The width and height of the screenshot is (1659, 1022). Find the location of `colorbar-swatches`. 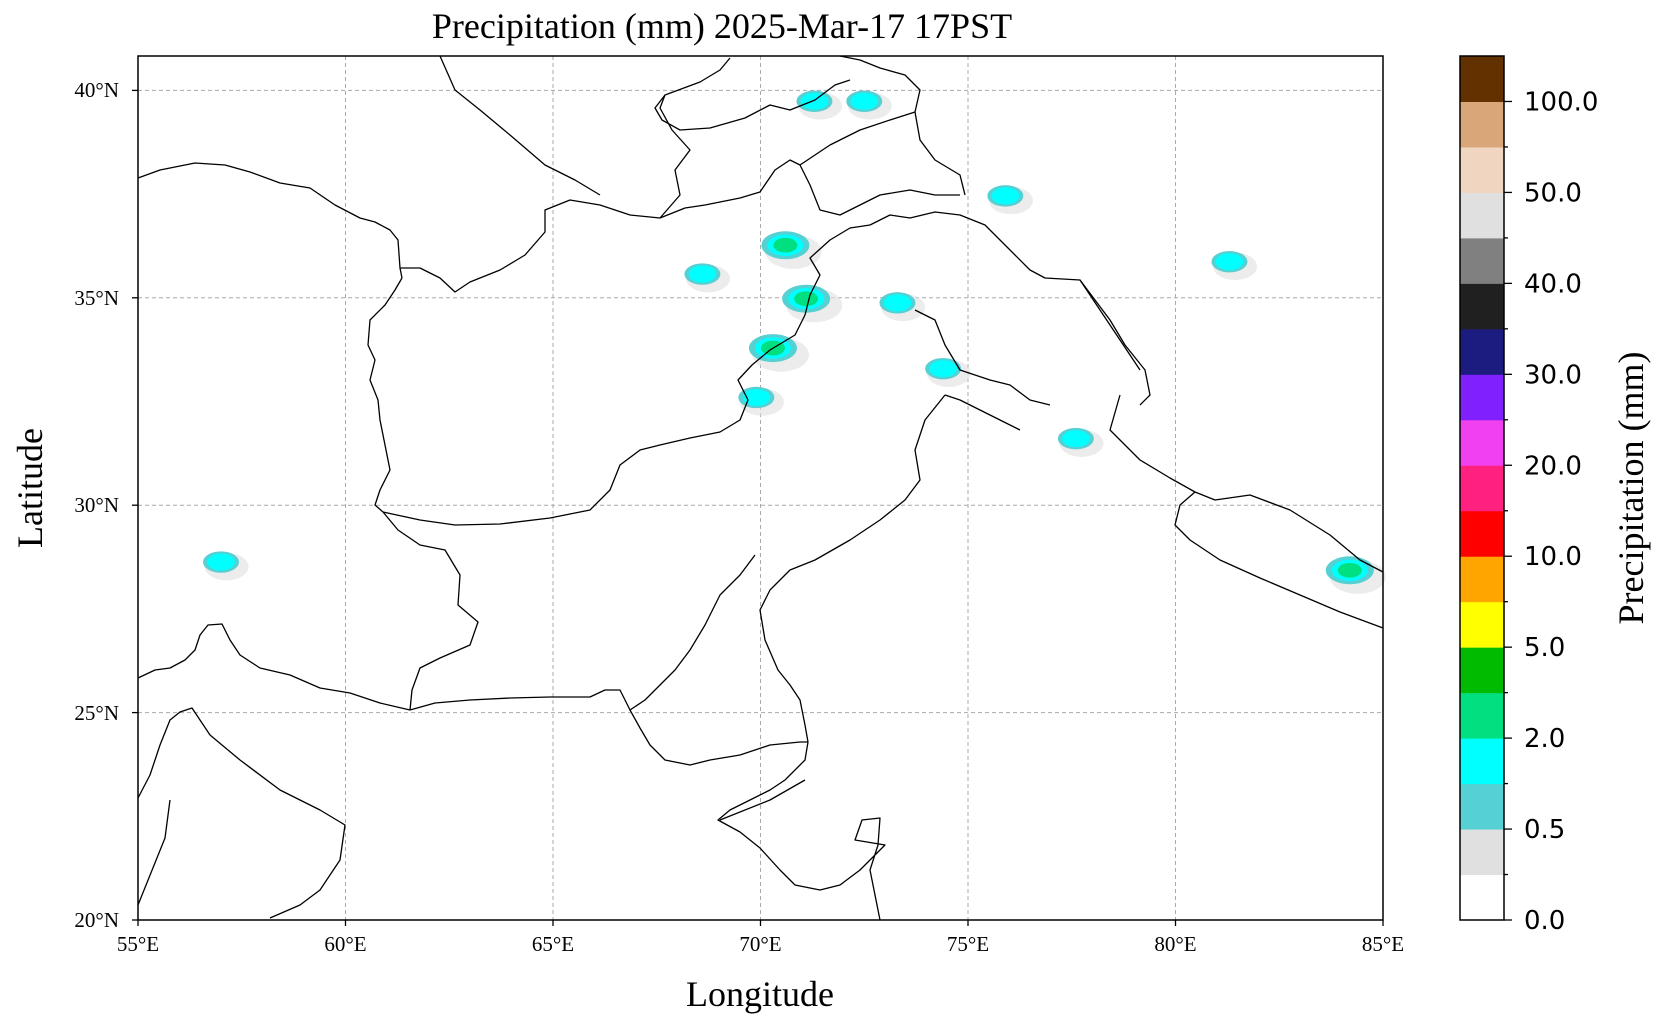

colorbar-swatches is located at coordinates (1482, 488).